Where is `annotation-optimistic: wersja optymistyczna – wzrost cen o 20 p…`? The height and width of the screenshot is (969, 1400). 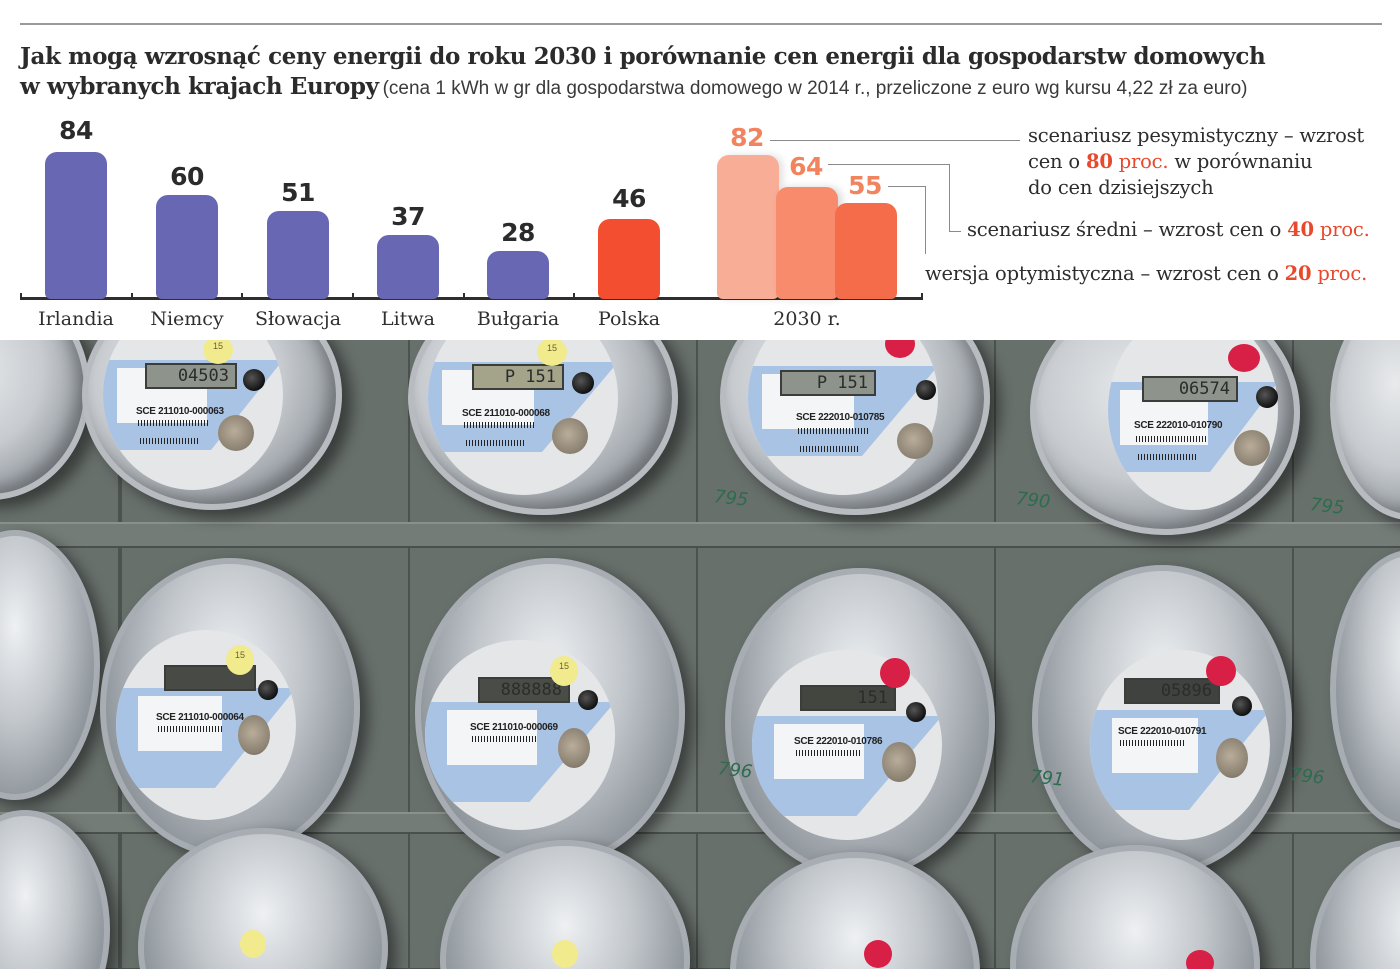
annotation-optimistic: wersja optymistyczna – wzrost cen o 20 p… is located at coordinates (1146, 274).